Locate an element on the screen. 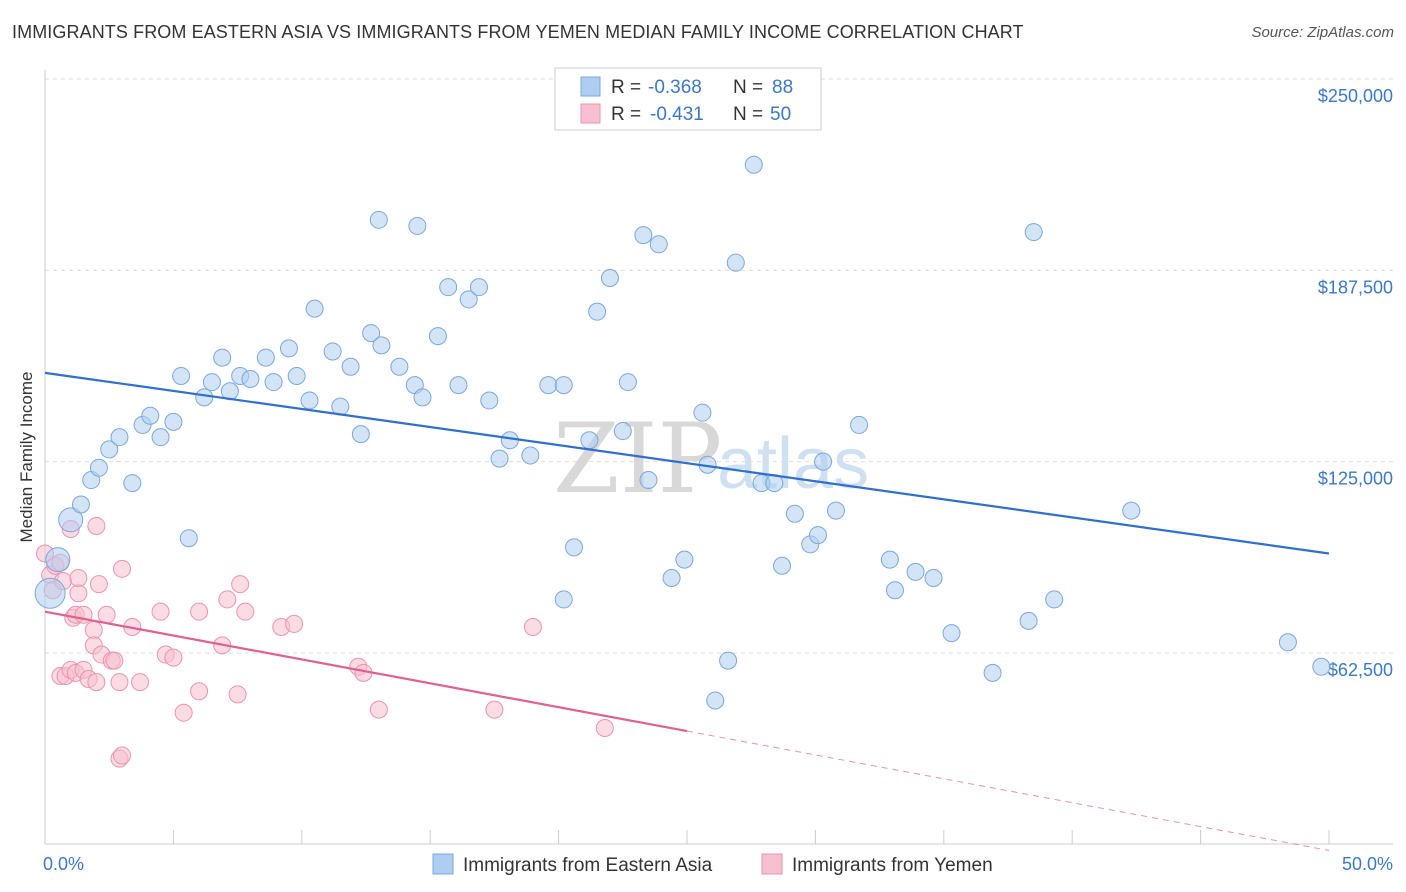 Image resolution: width=1406 pixels, height=892 pixels. legend-r-label-yemen: R = is located at coordinates (626, 114).